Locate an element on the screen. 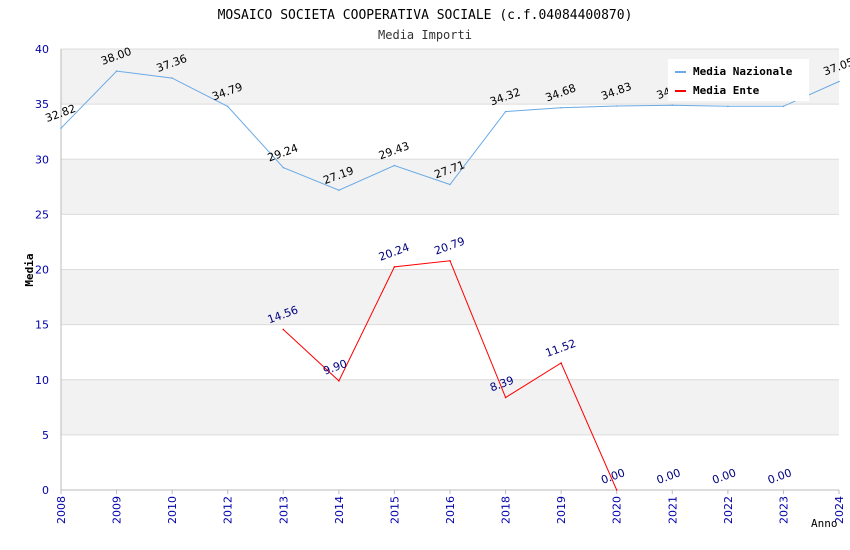 The height and width of the screenshot is (550, 850). x-tick-label: 2024 is located at coordinates (839, 510).